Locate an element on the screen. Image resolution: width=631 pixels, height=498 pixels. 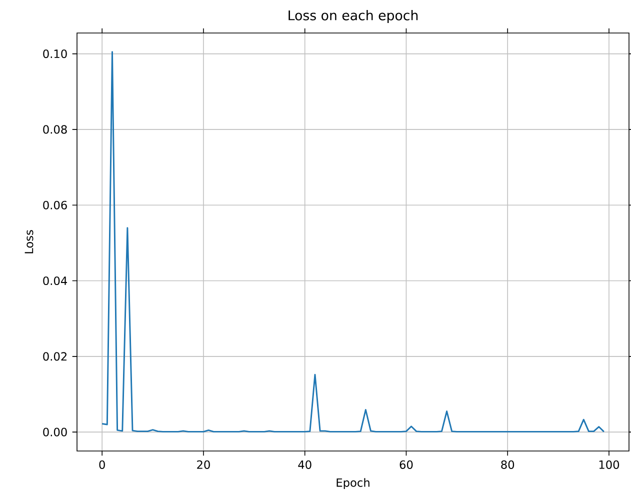
x-tick-label: 20 is located at coordinates (203, 464).